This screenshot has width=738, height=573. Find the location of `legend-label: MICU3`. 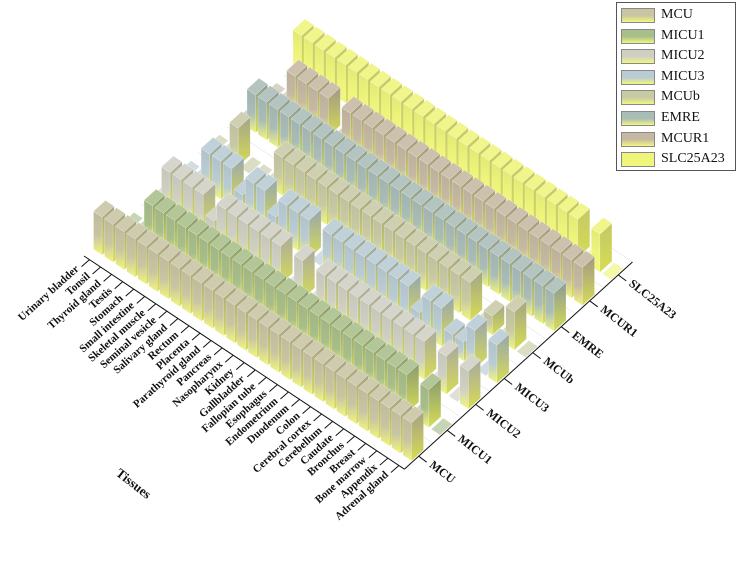

legend-label: MICU3 is located at coordinates (683, 76).